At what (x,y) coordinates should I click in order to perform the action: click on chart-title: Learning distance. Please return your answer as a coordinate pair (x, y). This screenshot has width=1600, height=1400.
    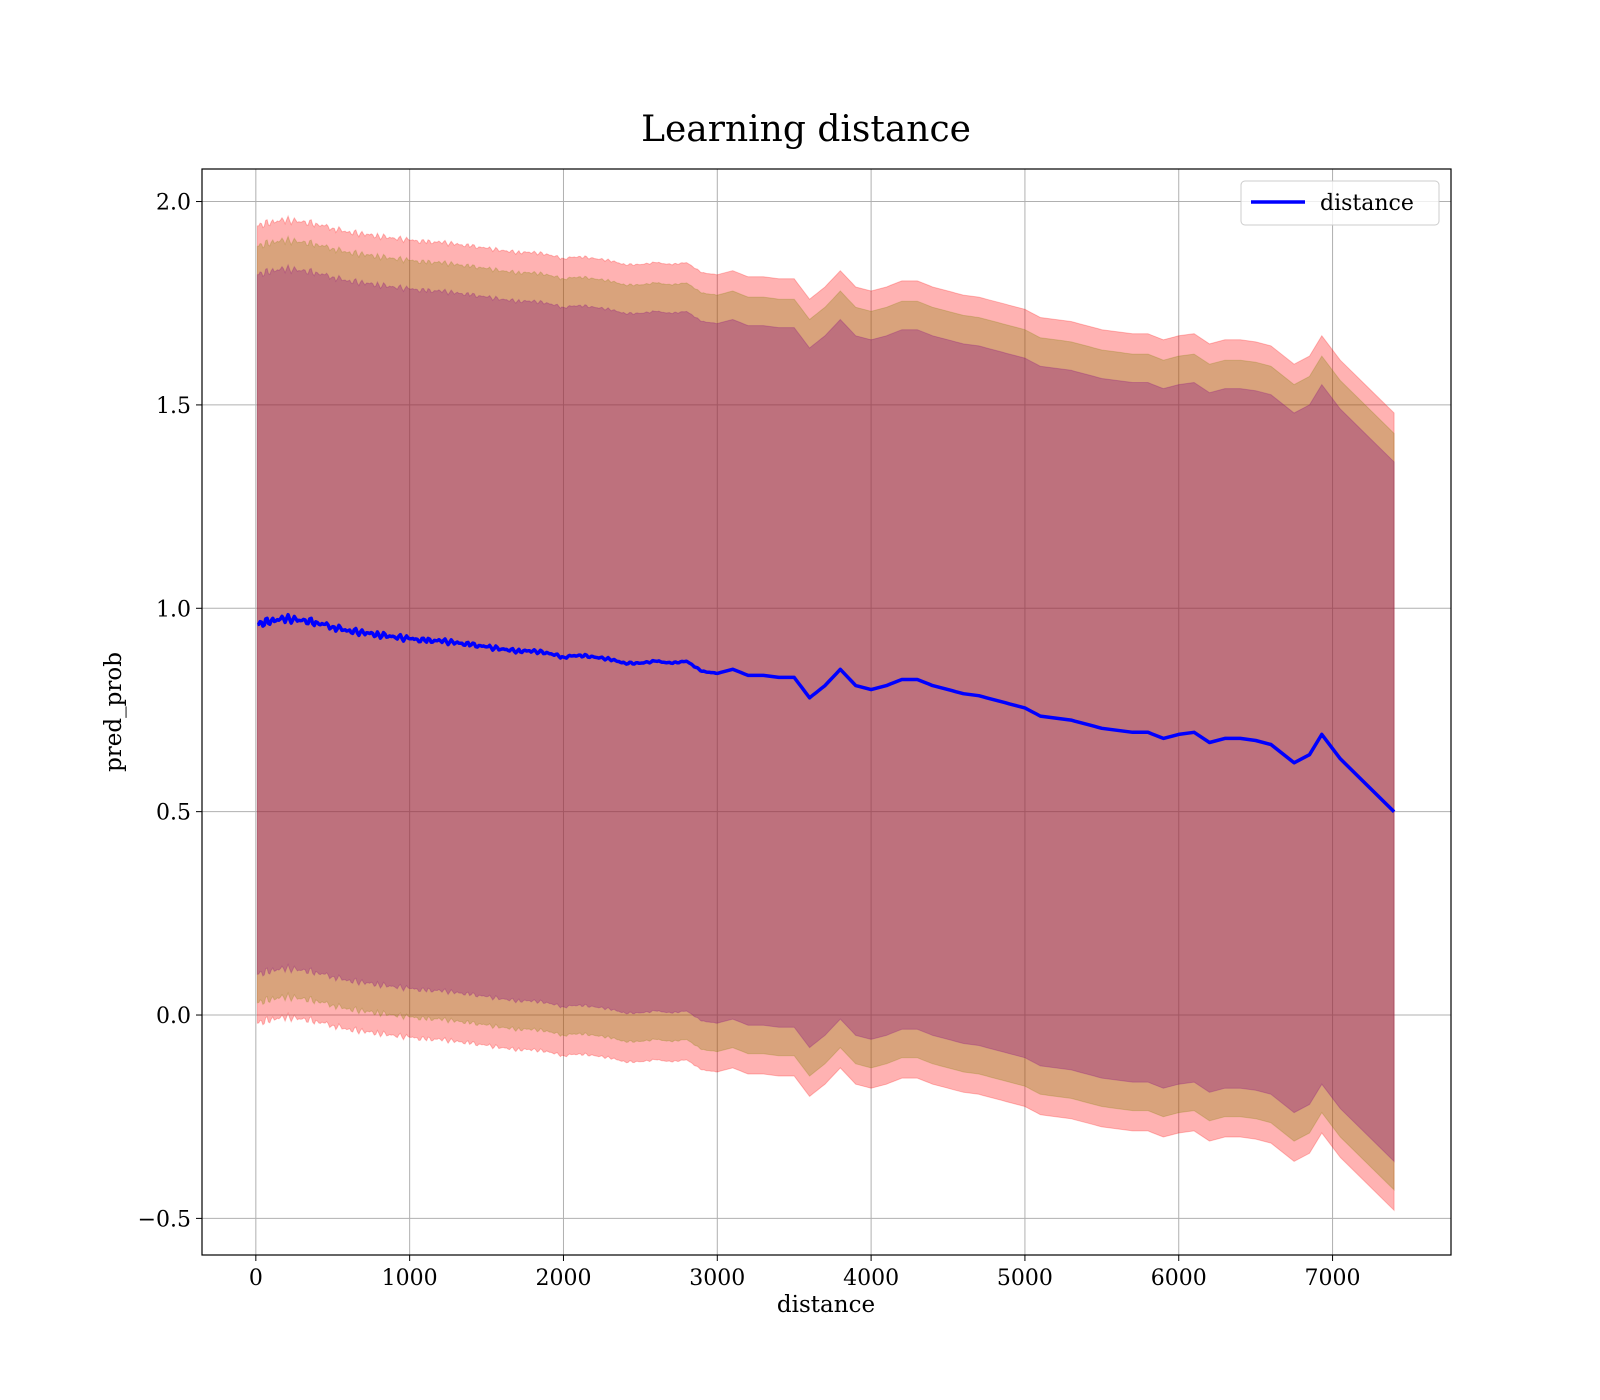
    Looking at the image, I should click on (806, 129).